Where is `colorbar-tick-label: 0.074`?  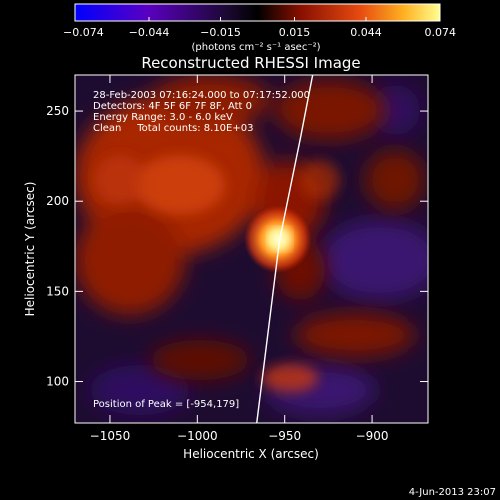
colorbar-tick-label: 0.074 is located at coordinates (441, 32).